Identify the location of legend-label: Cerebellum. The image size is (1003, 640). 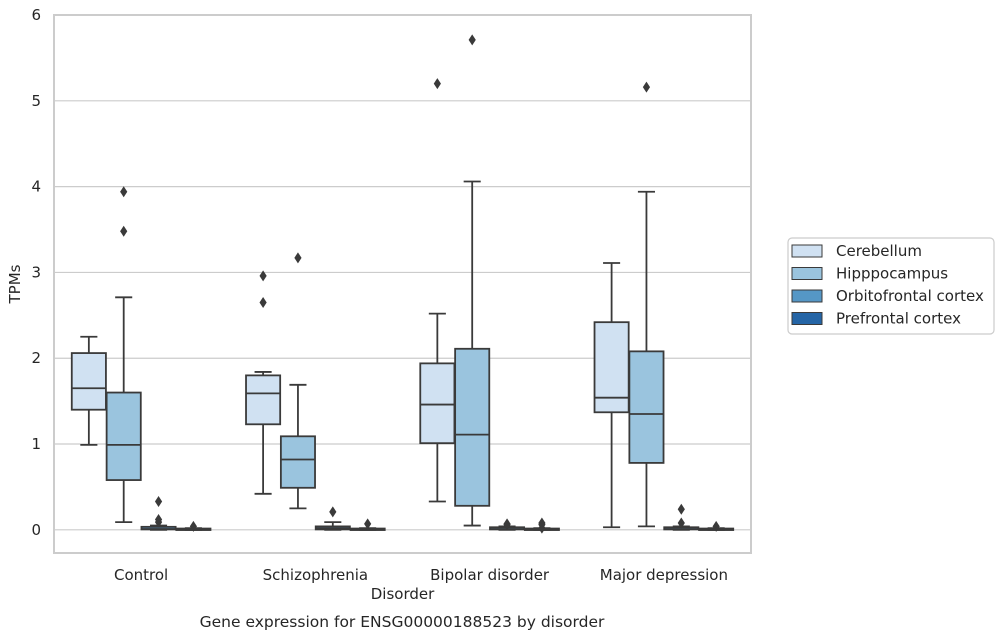
(879, 251).